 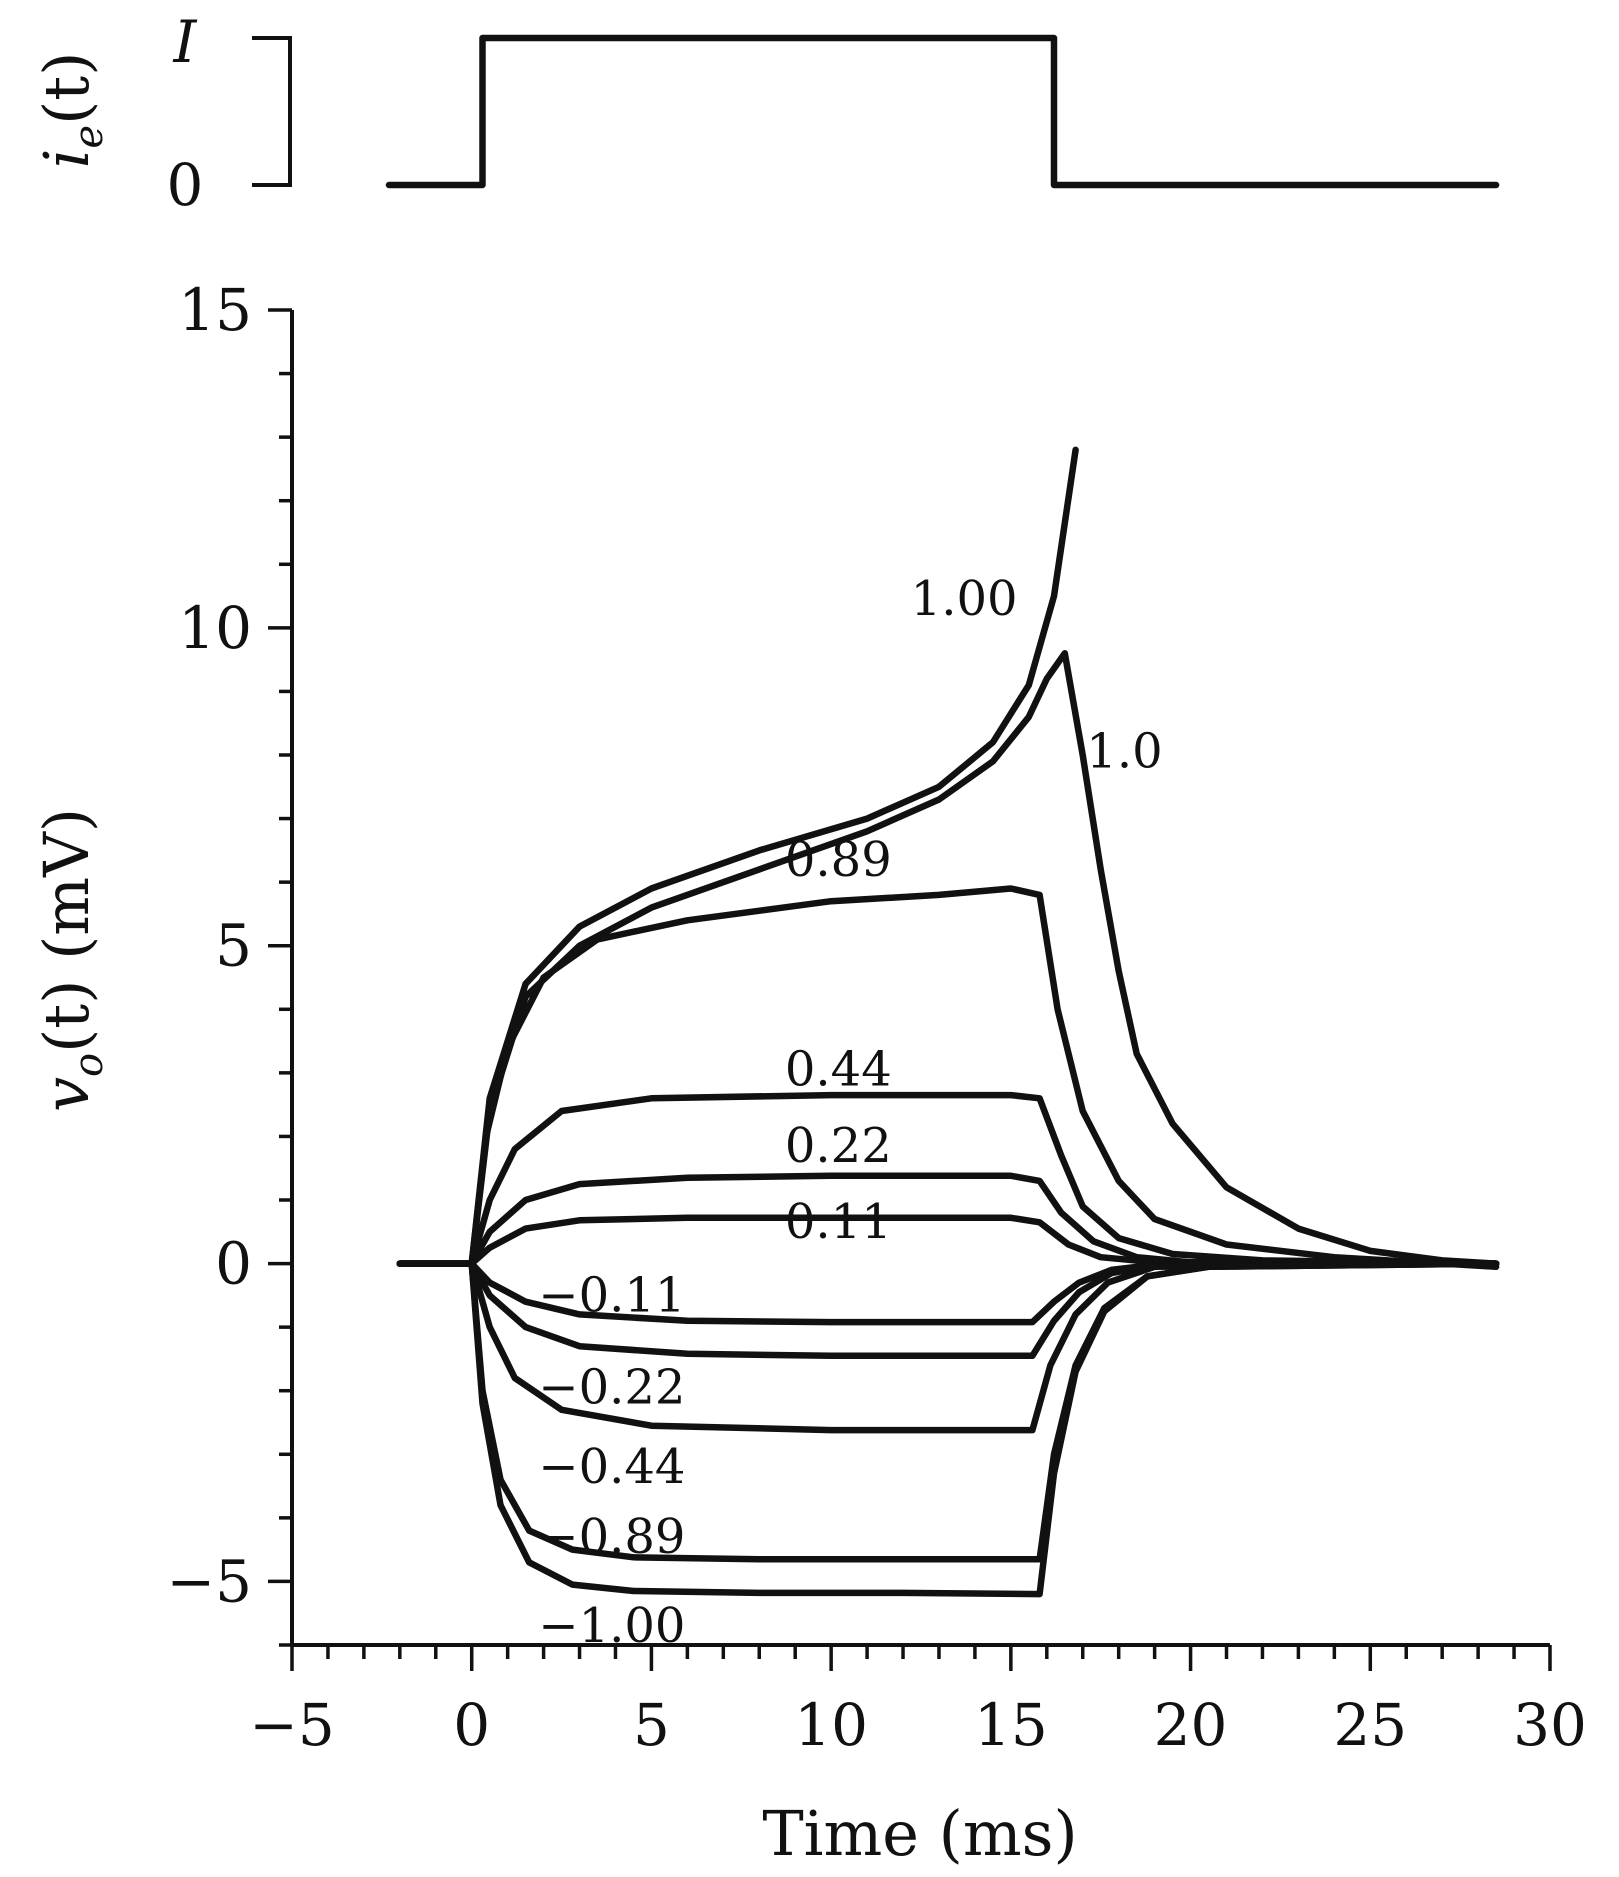 I want to click on curve-label: −1.00, so click(x=611, y=1626).